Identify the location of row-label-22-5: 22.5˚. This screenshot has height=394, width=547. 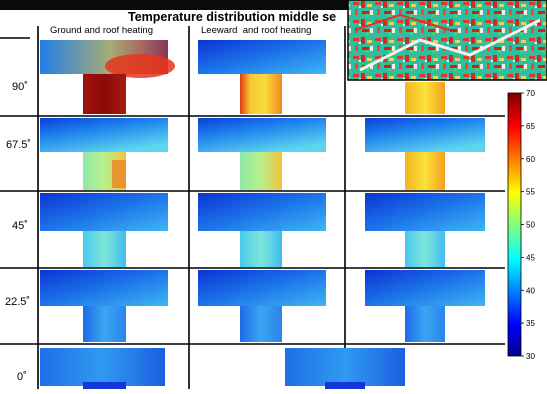
(18, 302).